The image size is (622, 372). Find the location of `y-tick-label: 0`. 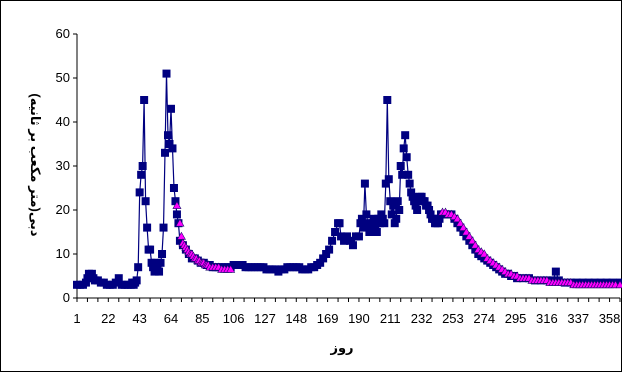

y-tick-label: 0 is located at coordinates (66, 297).